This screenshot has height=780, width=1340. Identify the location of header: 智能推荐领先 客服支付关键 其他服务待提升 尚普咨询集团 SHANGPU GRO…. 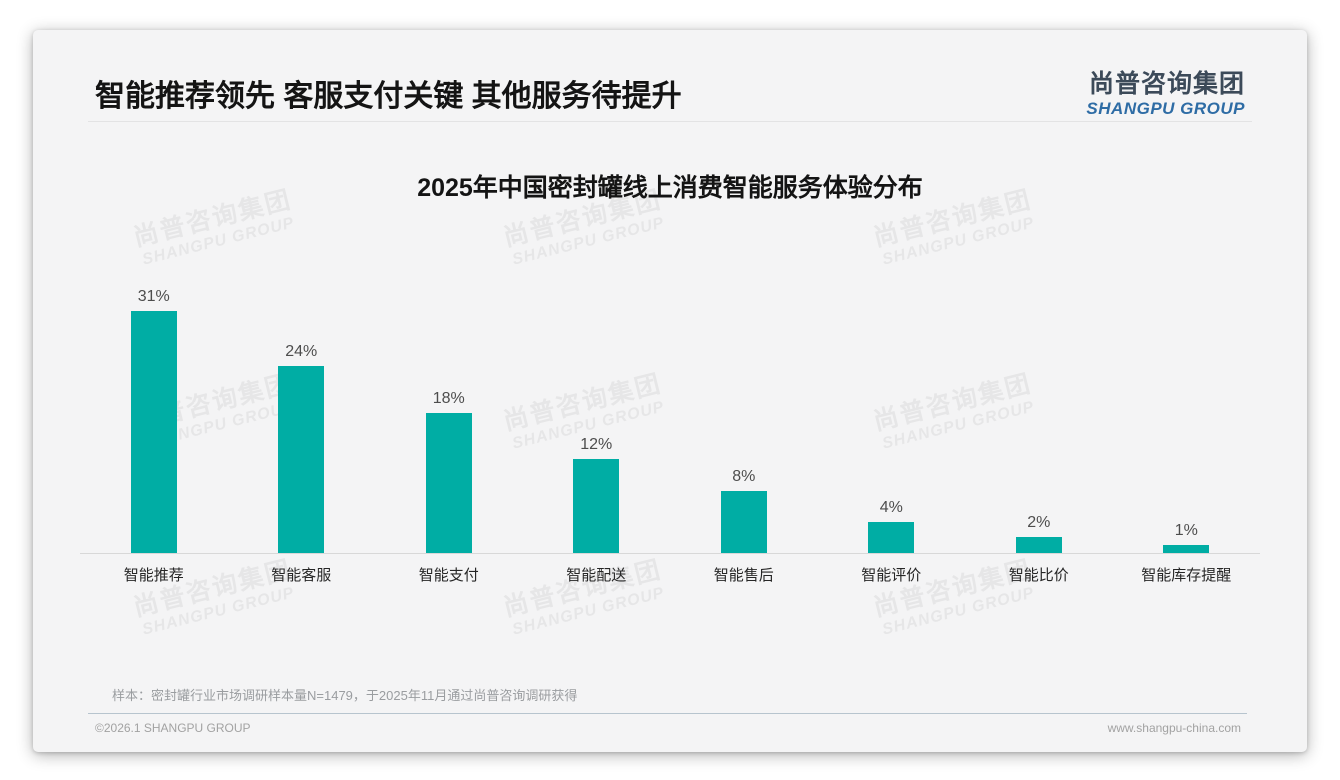
(670, 94).